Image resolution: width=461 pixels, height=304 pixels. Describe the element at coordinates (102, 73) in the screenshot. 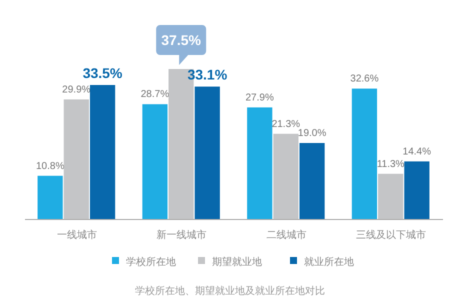

I see `data-label: 33.5%` at that location.